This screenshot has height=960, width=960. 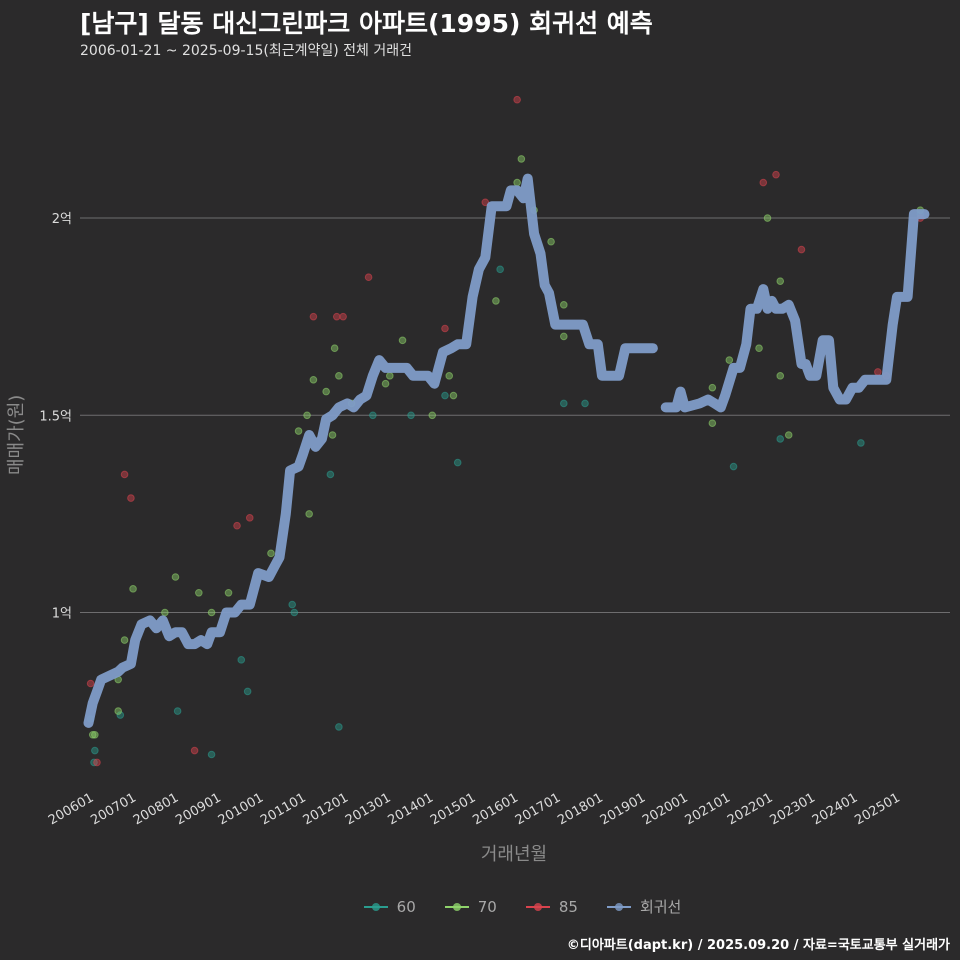 I want to click on x-axis-title: 거래년월, so click(x=514, y=854).